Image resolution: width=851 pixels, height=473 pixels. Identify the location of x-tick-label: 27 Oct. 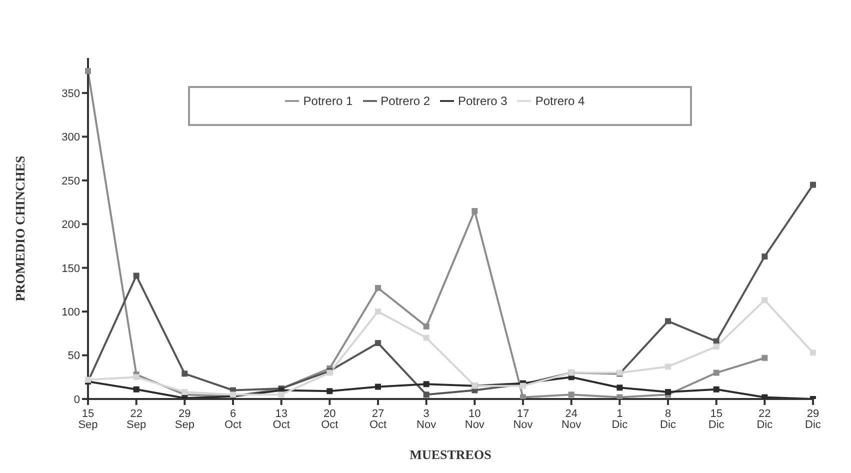
(378, 419).